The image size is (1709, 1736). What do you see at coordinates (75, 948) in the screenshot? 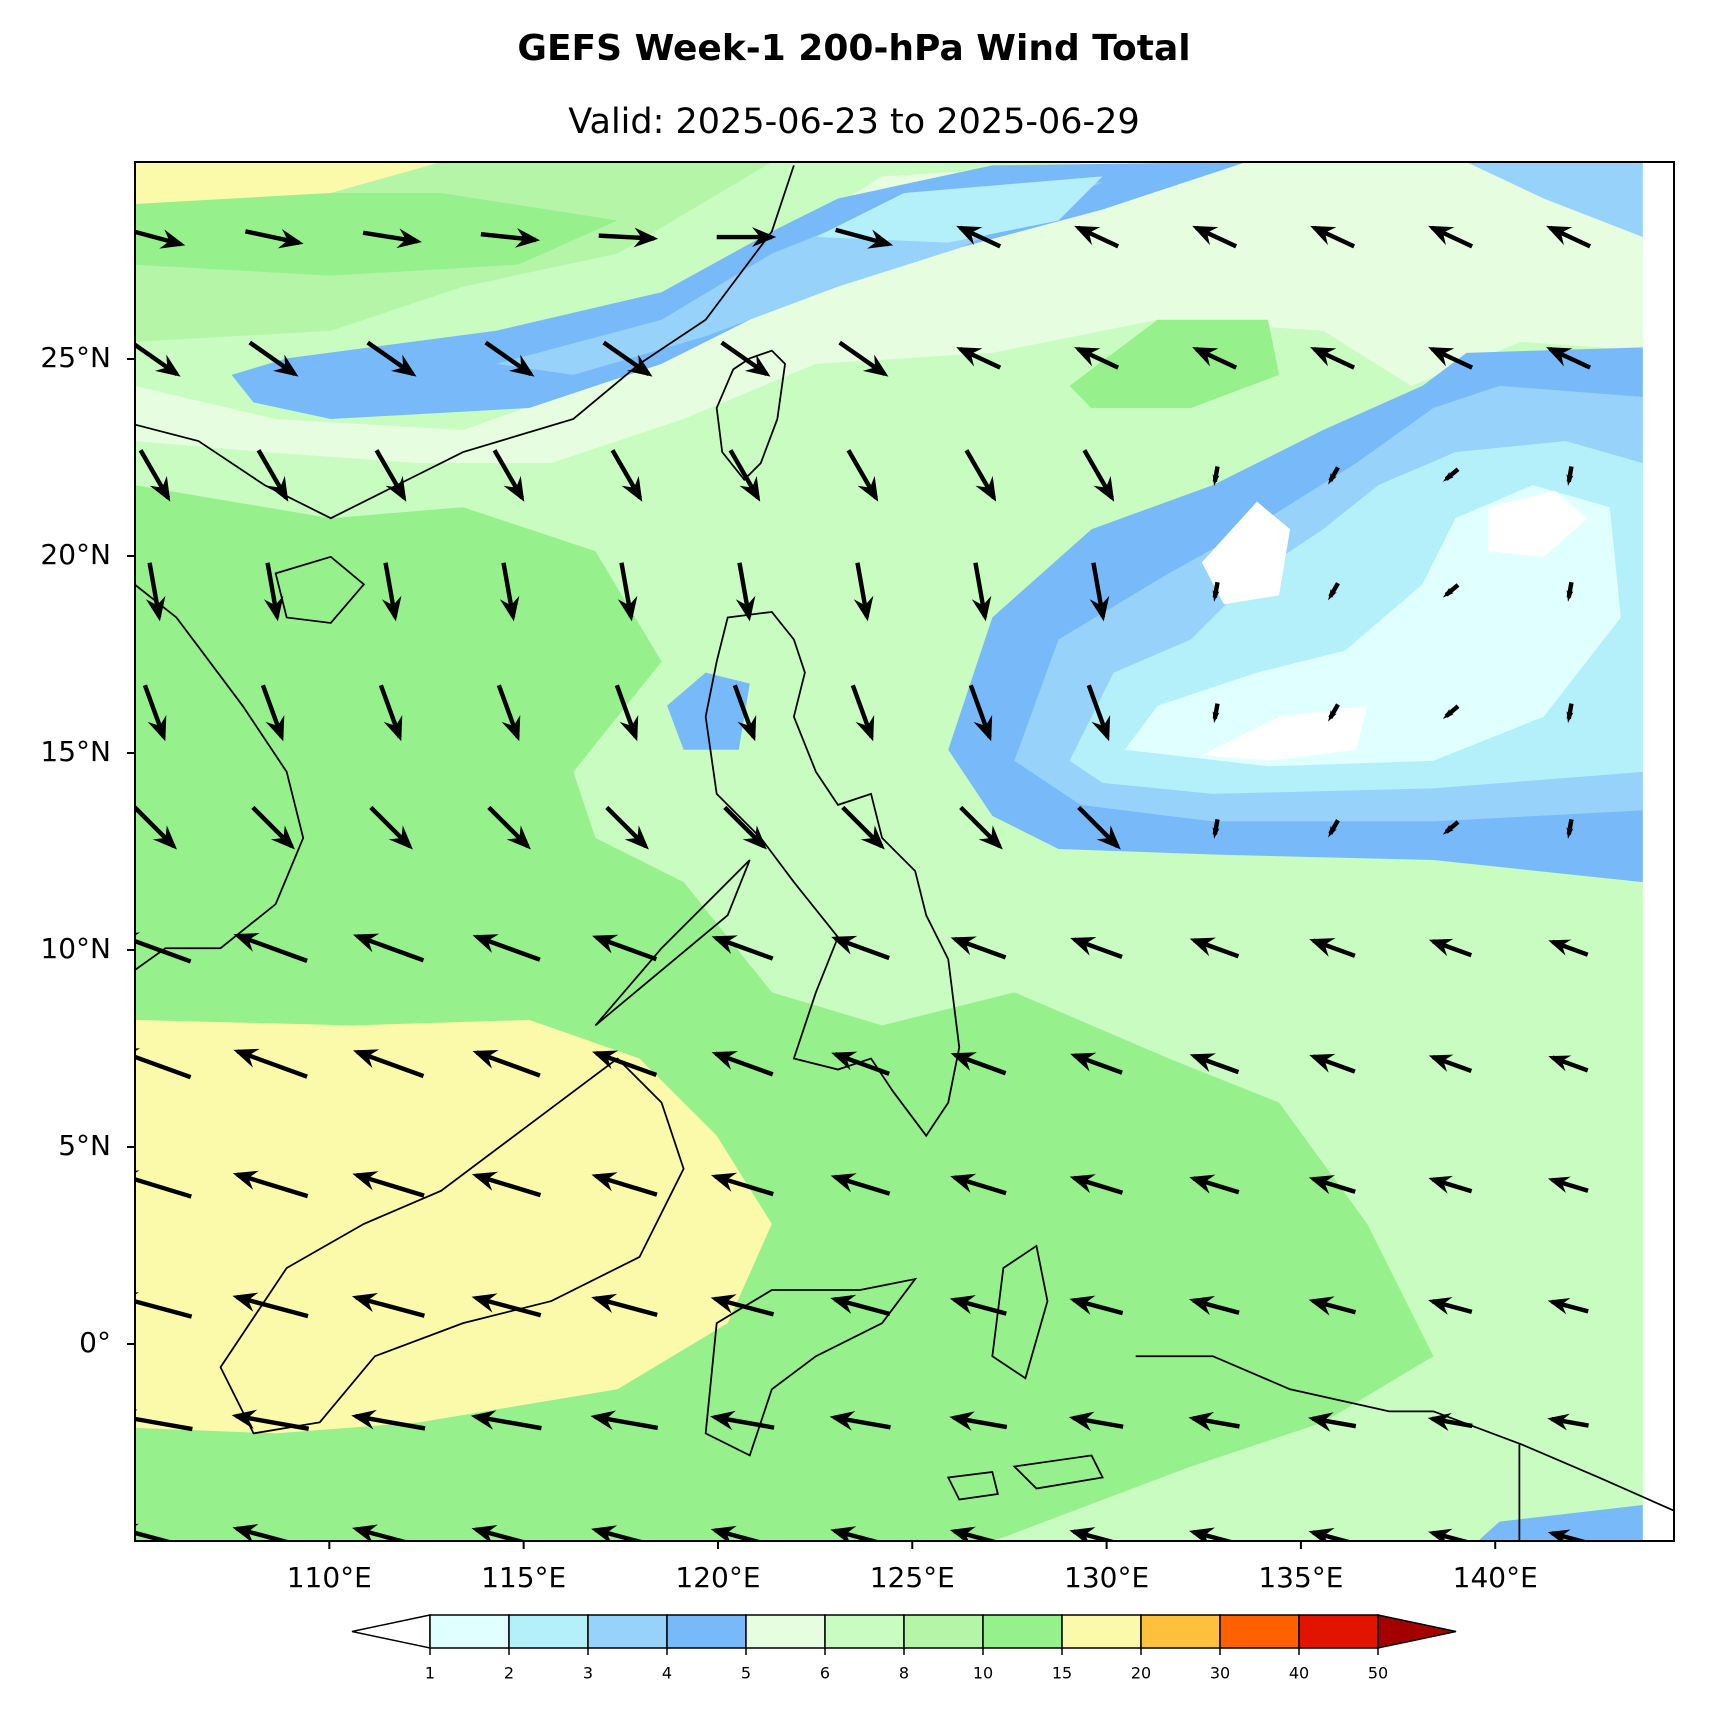
I see `y-tick-label: 10°N` at bounding box center [75, 948].